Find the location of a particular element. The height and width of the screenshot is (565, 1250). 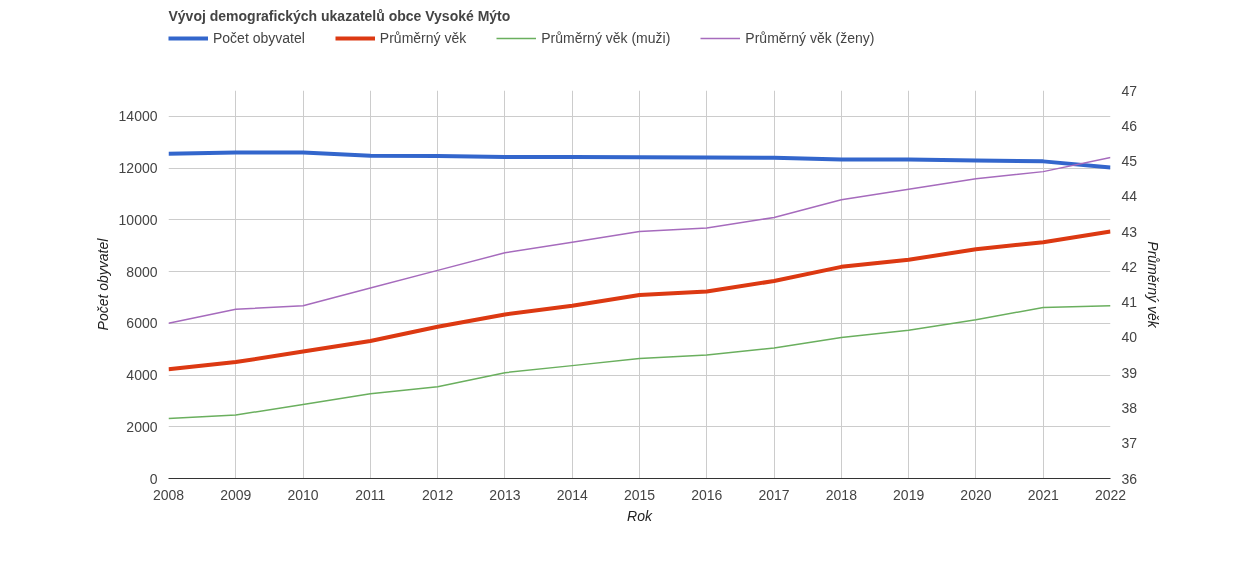

x-tick-label: 2020 is located at coordinates (976, 494).